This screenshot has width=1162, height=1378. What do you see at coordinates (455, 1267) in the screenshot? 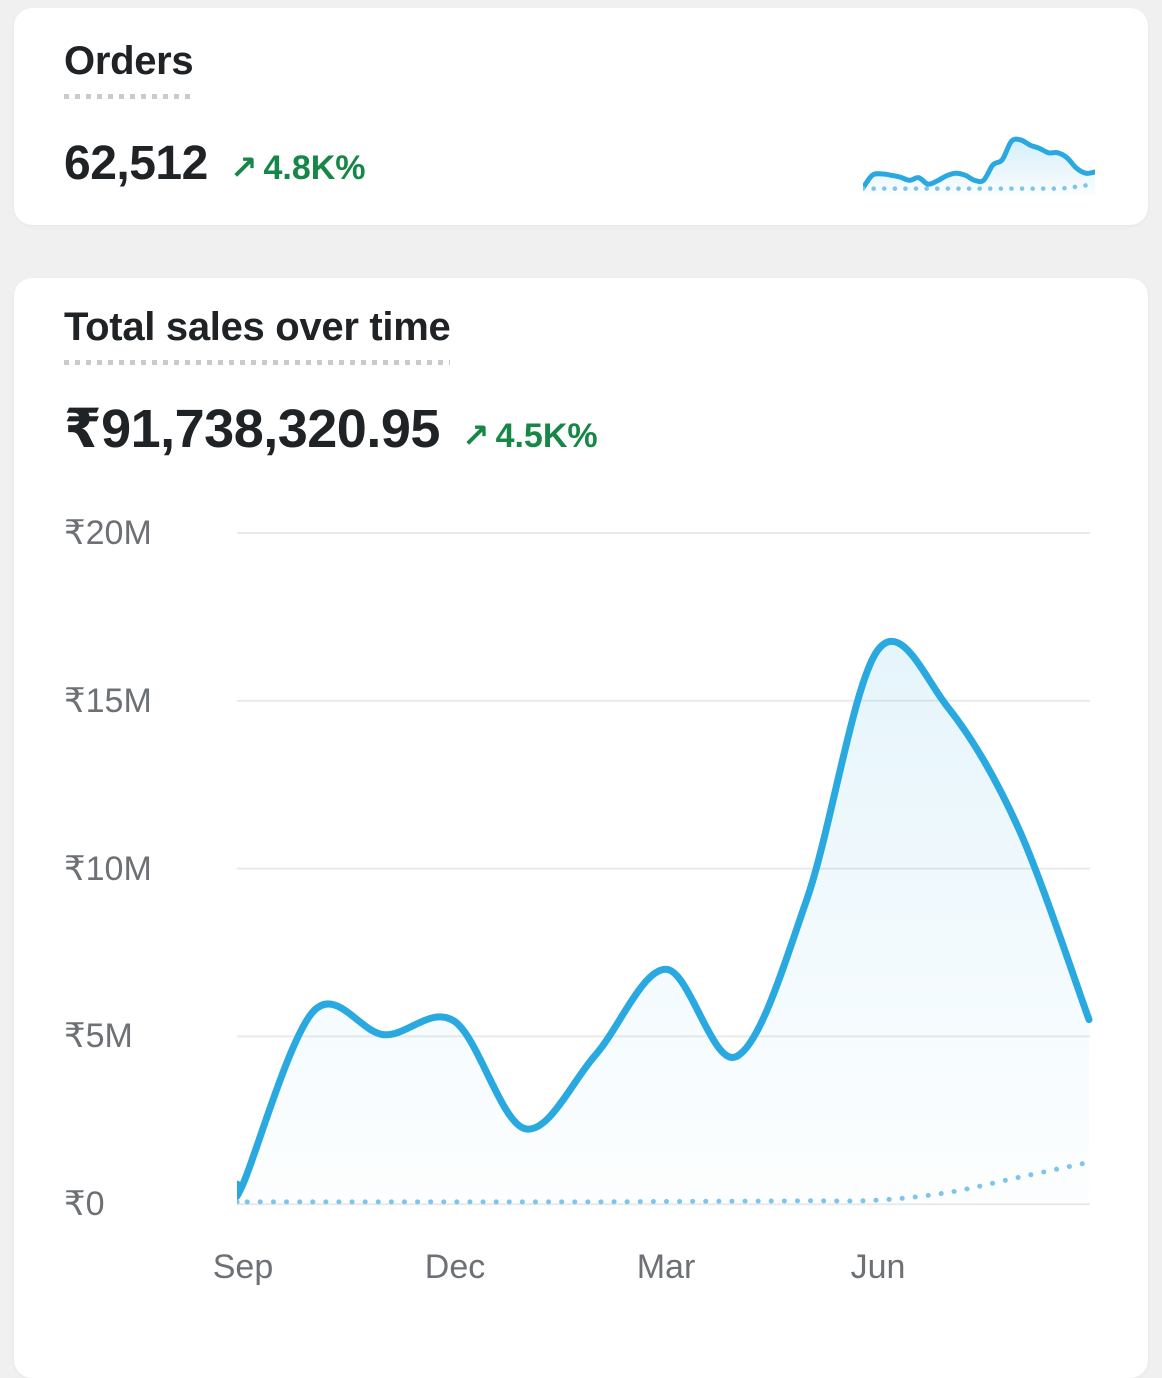
I see `x-axis-label: Dec` at bounding box center [455, 1267].